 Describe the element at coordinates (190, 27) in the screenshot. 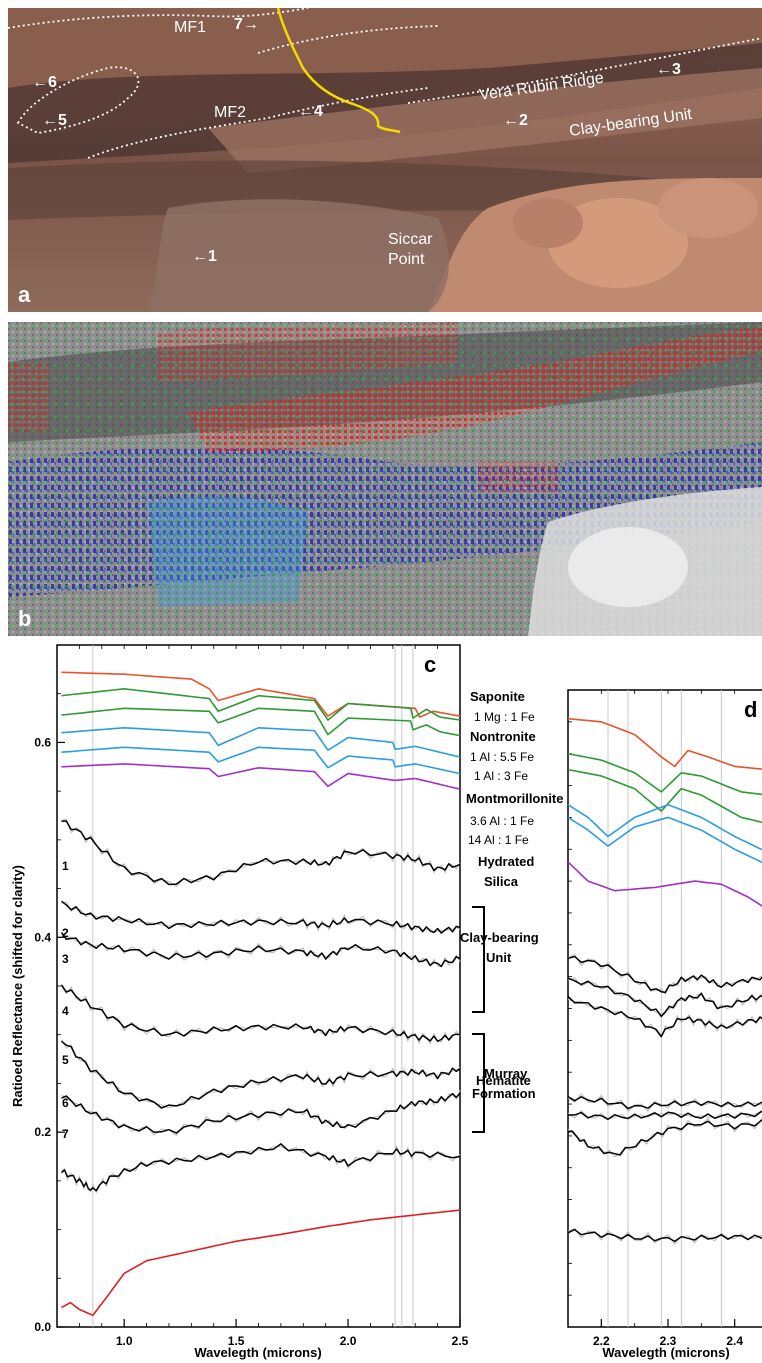

I see `label-mf1: MF1` at that location.